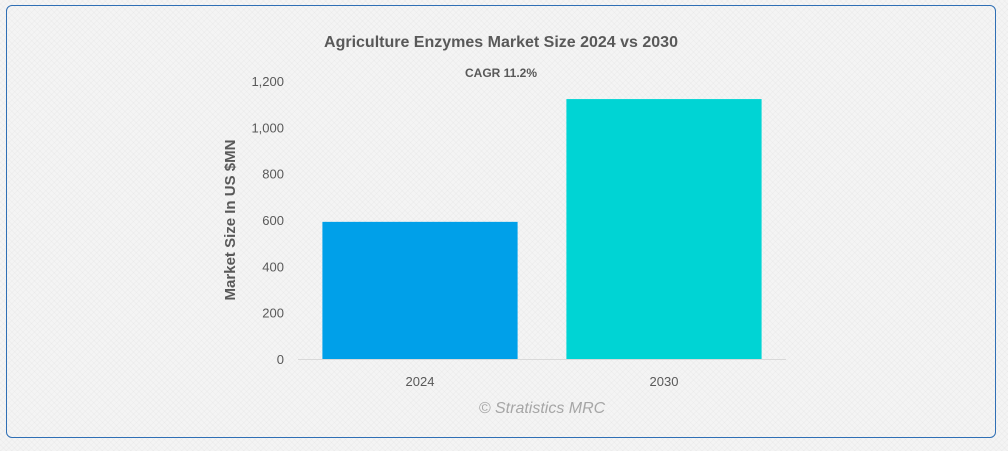 Image resolution: width=1008 pixels, height=451 pixels. I want to click on y-axis-label: Market Size In US $MN, so click(230, 220).